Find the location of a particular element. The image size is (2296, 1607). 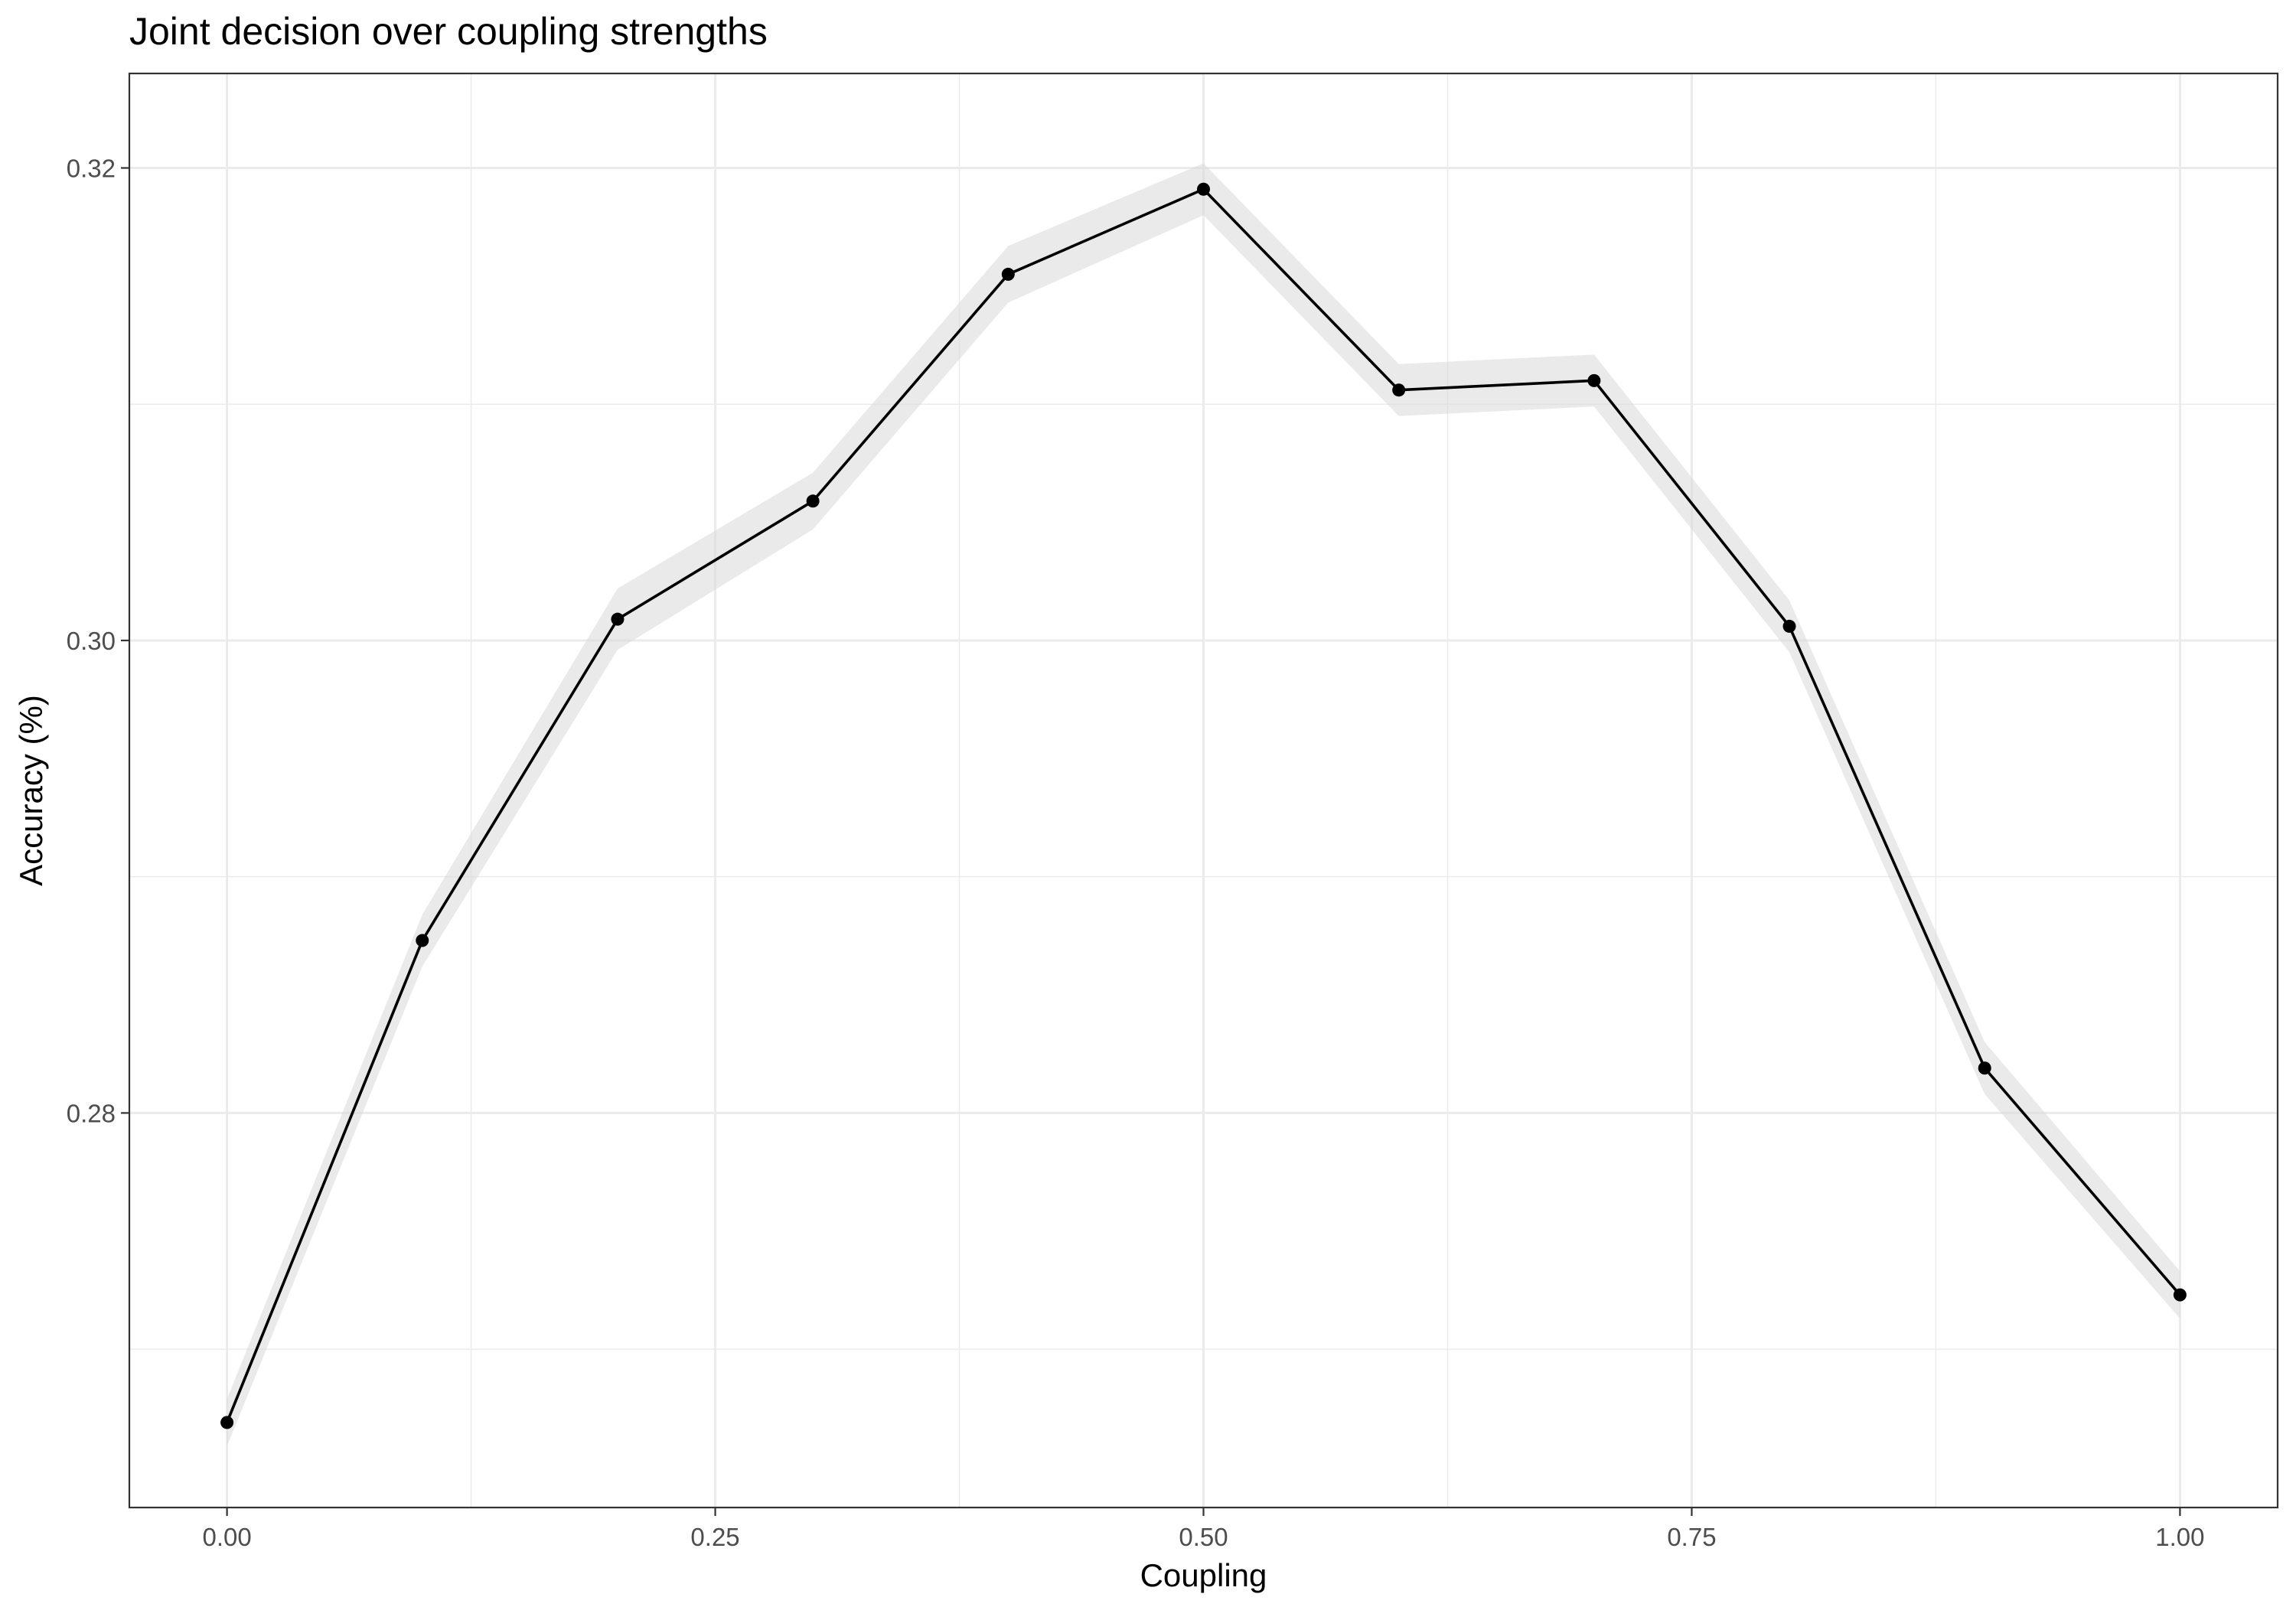

x-tick-label: 0.00 is located at coordinates (226, 1537).